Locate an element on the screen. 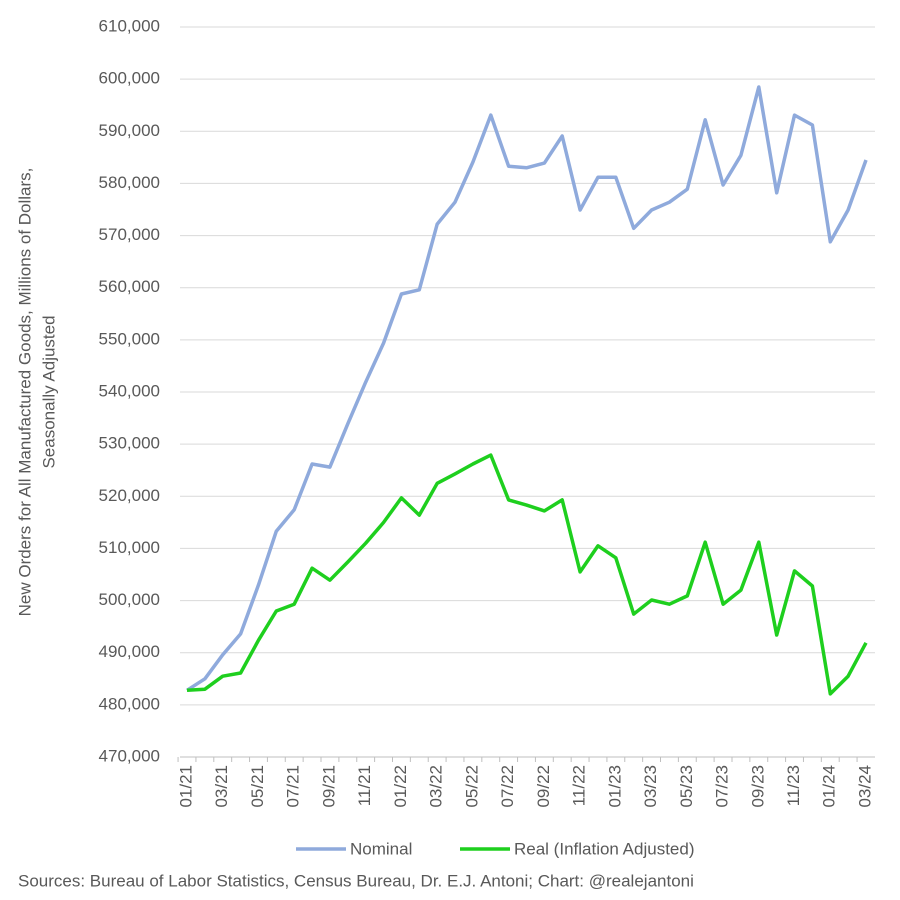 Image resolution: width=900 pixels, height=900 pixels. y-tick-label: 600,000 is located at coordinates (129, 78).